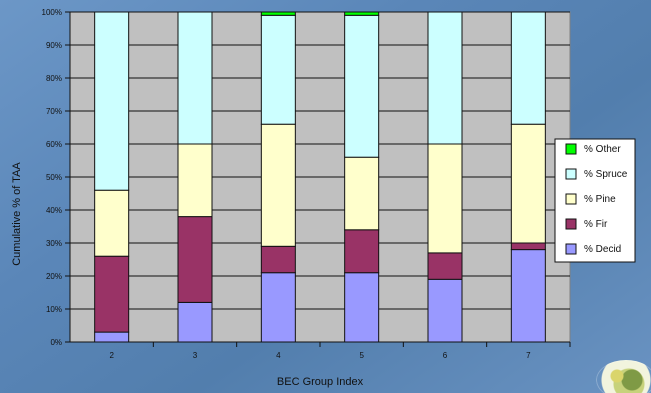 This screenshot has width=651, height=393. Describe the element at coordinates (278, 355) in the screenshot. I see `x-tick-label: 4` at that location.